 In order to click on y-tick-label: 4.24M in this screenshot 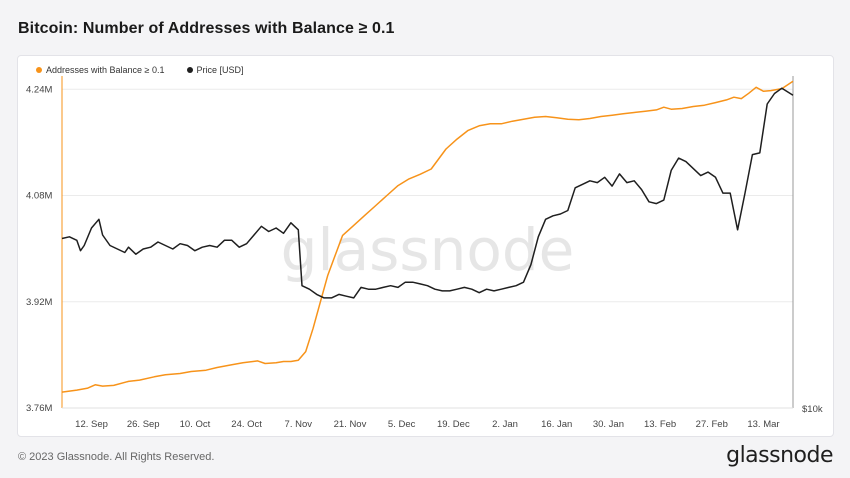, I will do `click(39, 89)`.